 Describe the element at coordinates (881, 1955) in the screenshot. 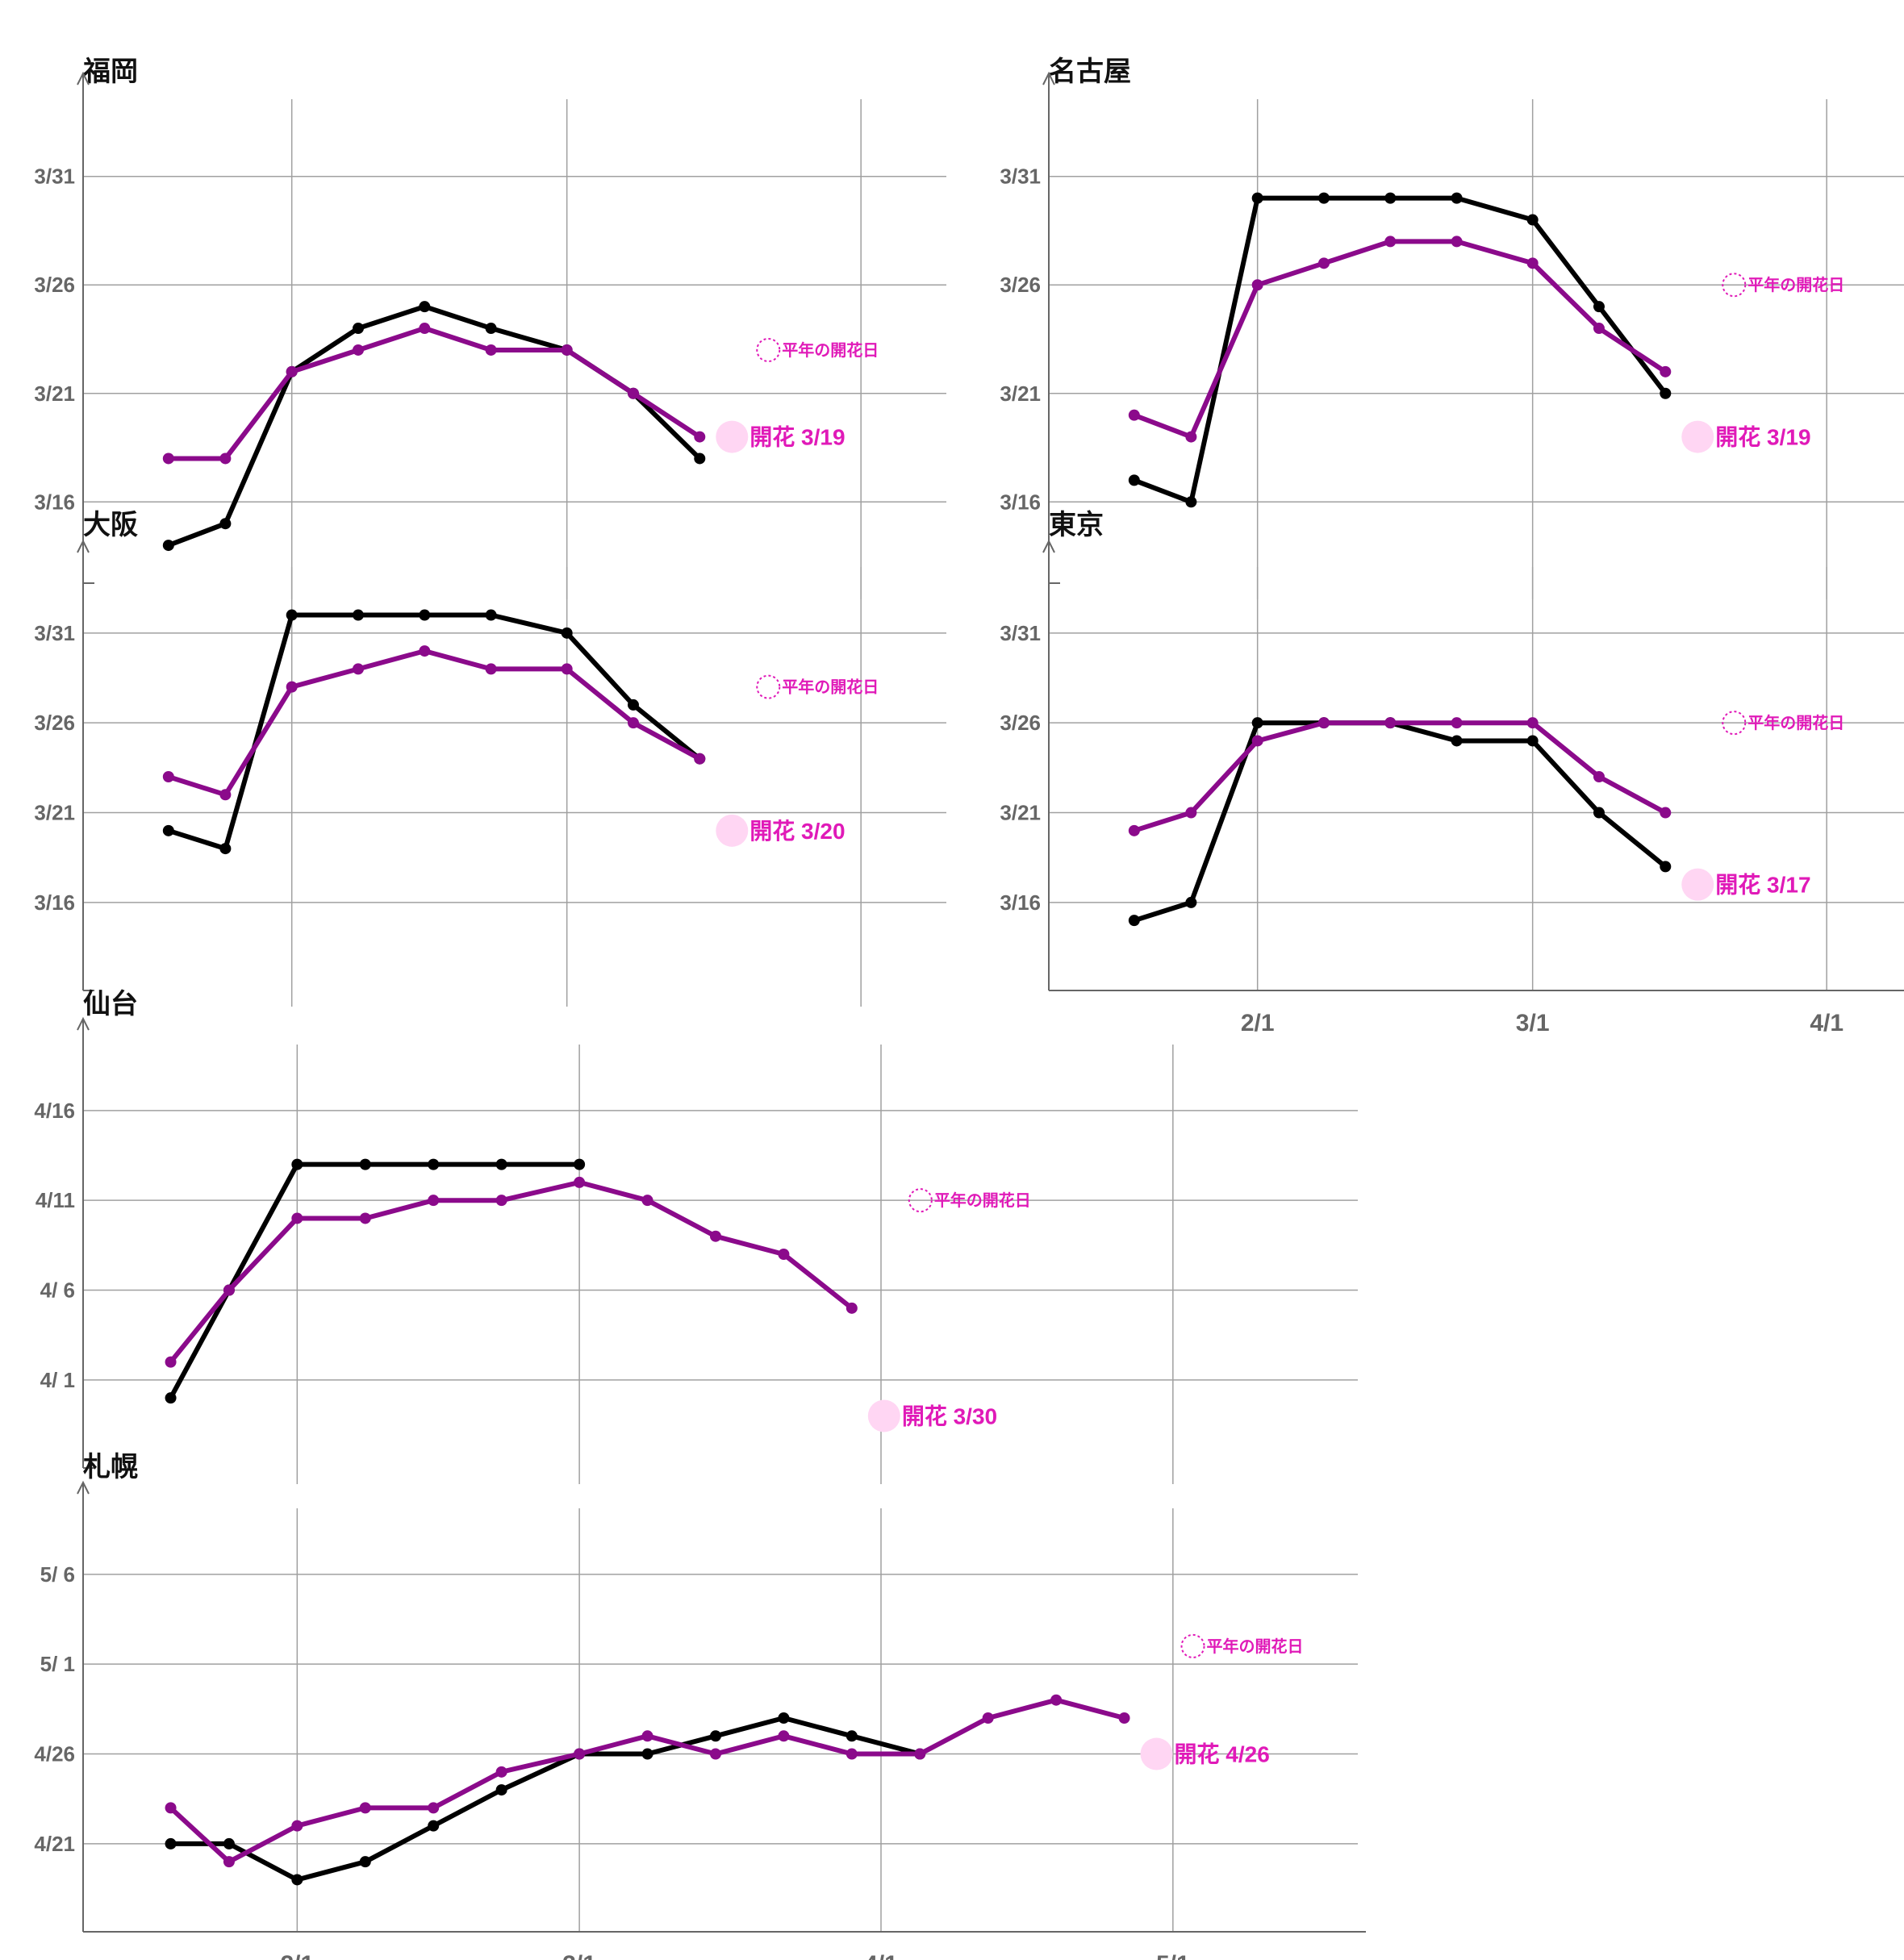

I see `x-tick-label: 4/1` at that location.